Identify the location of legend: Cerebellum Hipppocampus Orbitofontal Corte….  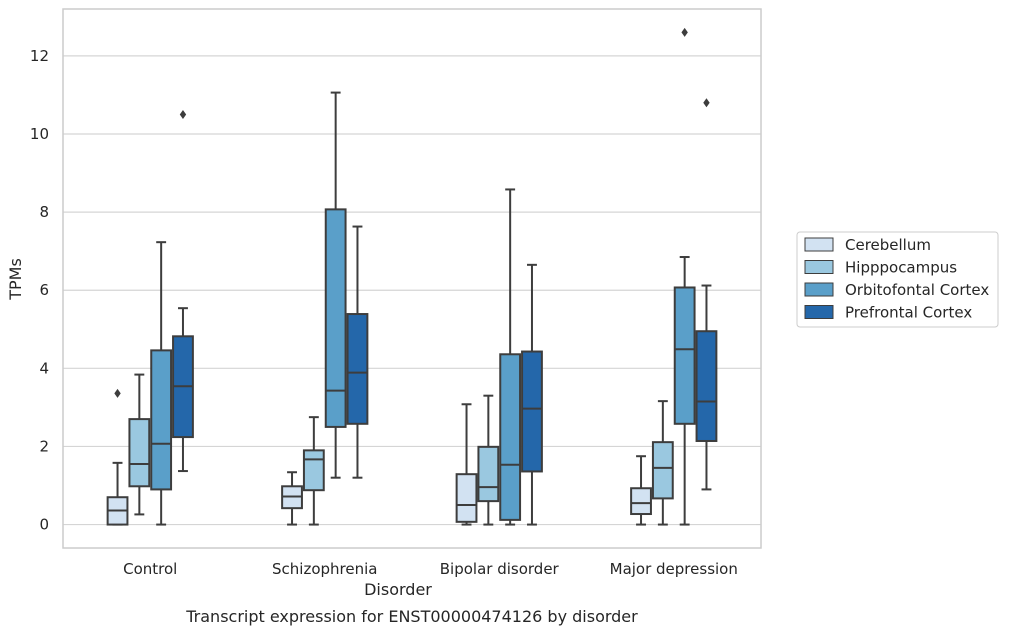
(897, 279).